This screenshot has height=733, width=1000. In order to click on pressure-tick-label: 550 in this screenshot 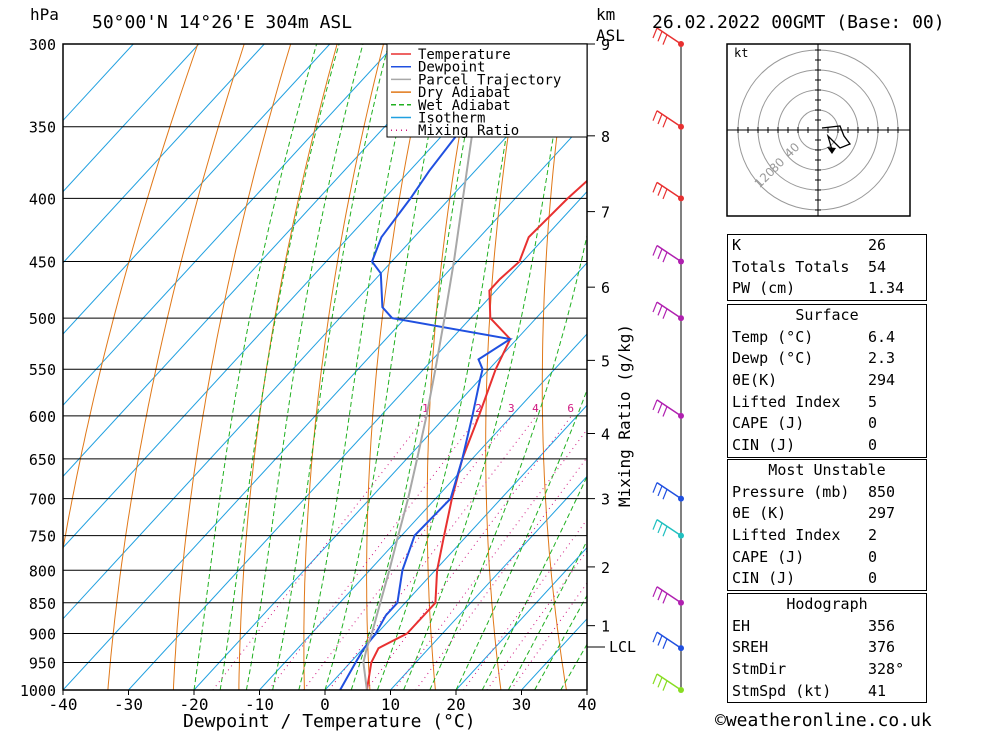, I will do `click(42, 370)`.